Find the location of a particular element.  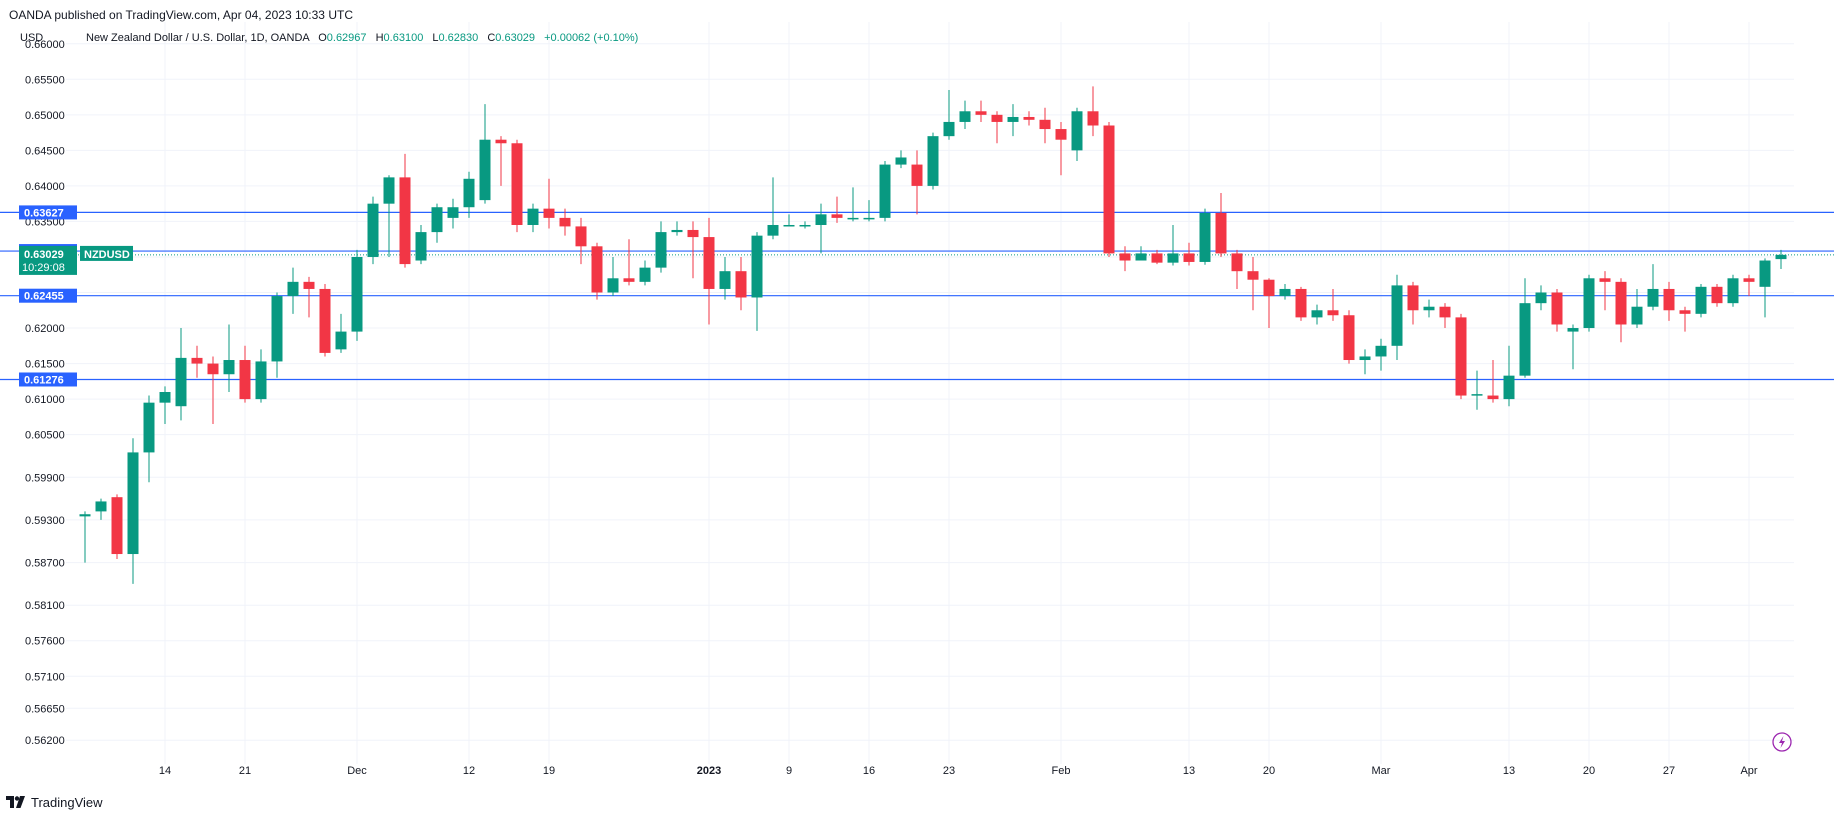

y-tick-label: 0.64500 is located at coordinates (45, 151).